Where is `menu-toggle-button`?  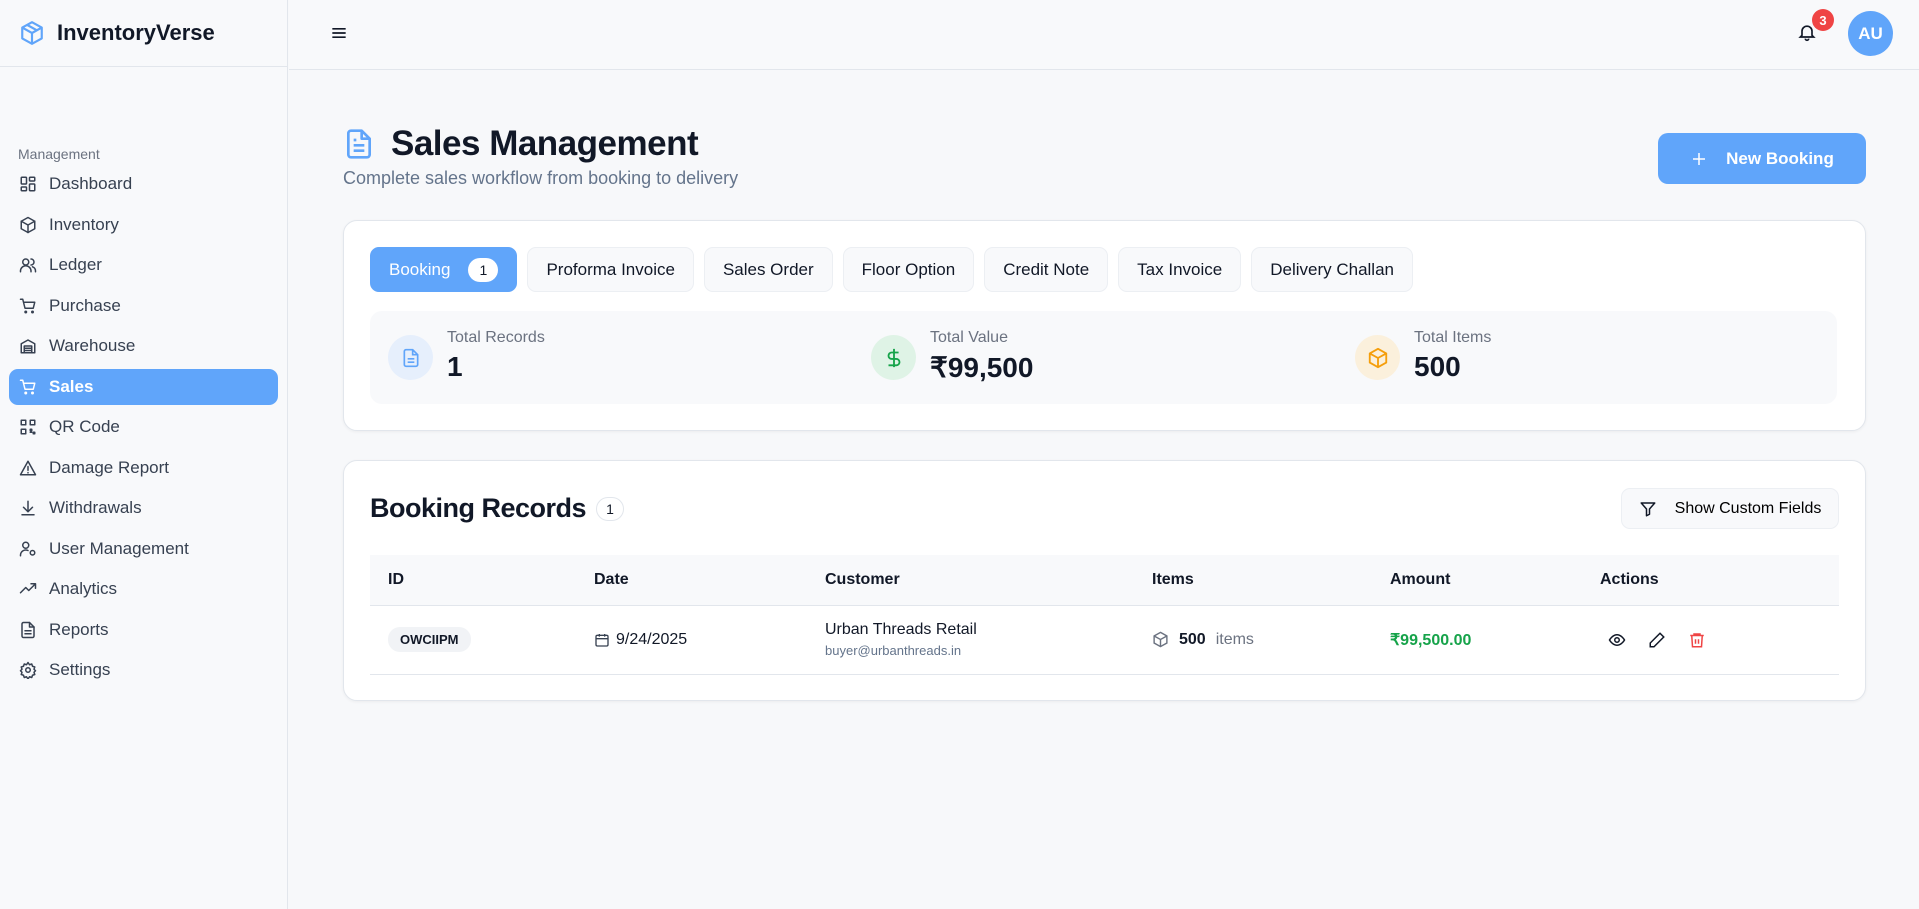
menu-toggle-button is located at coordinates (339, 33).